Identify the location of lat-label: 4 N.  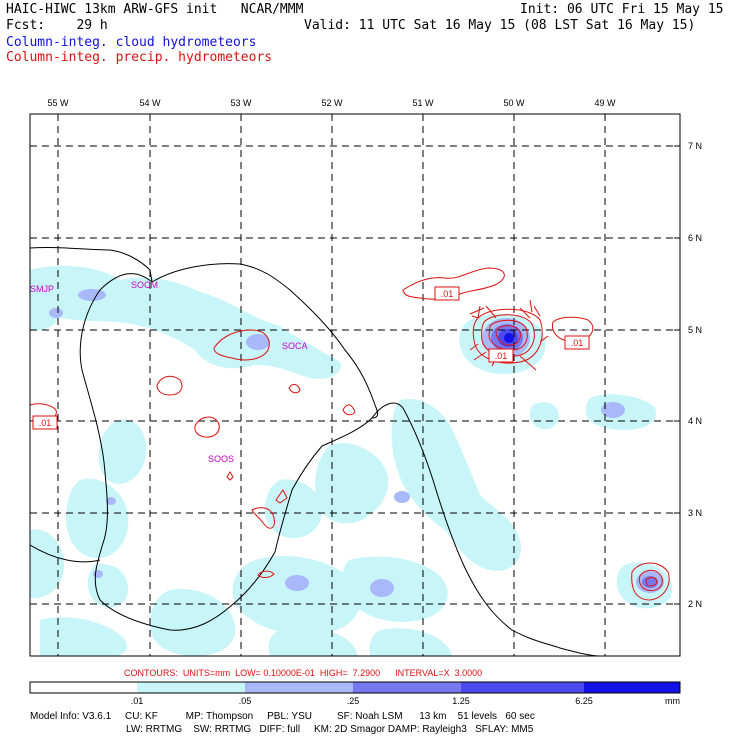
(695, 421).